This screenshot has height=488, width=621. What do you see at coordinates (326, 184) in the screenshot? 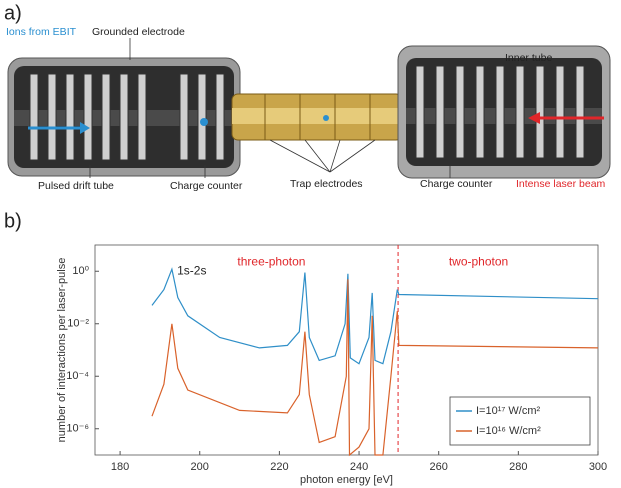
I see `callout: Trap electrodes` at bounding box center [326, 184].